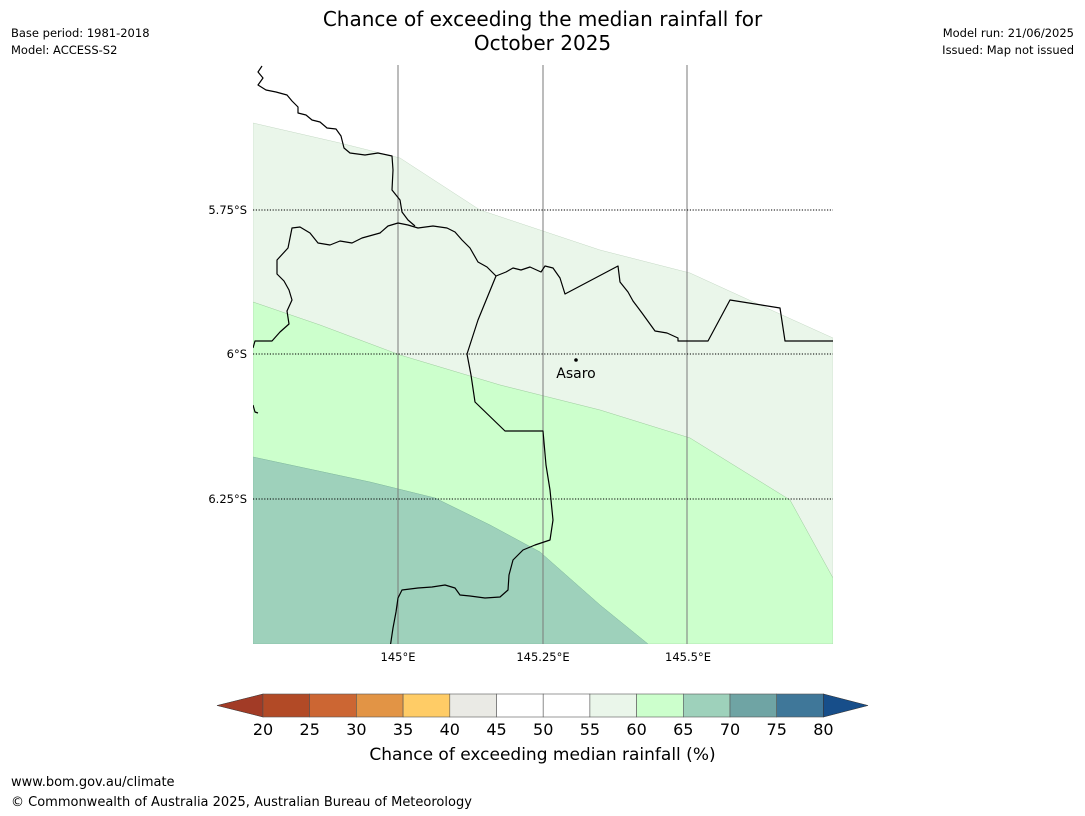 The height and width of the screenshot is (816, 1085). I want to click on lon-label-145e: 145°E, so click(398, 657).